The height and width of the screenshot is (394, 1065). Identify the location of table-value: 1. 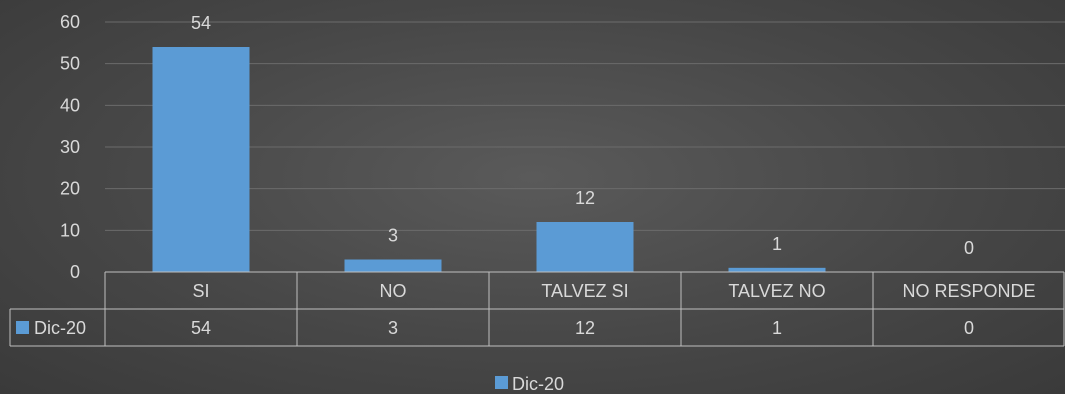
(777, 328).